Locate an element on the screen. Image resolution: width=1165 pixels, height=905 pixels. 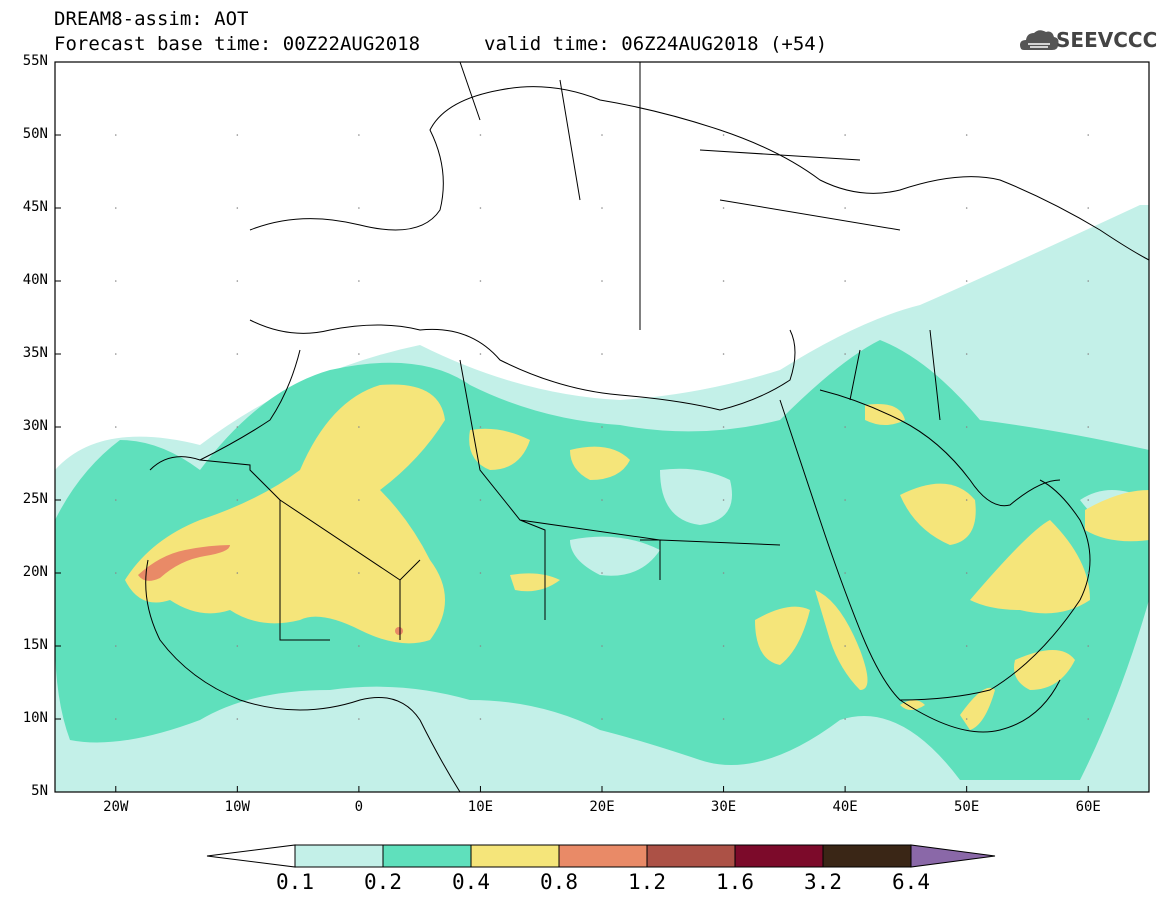
base-time: Forecast base time: 00Z22AUG2018 is located at coordinates (237, 44).